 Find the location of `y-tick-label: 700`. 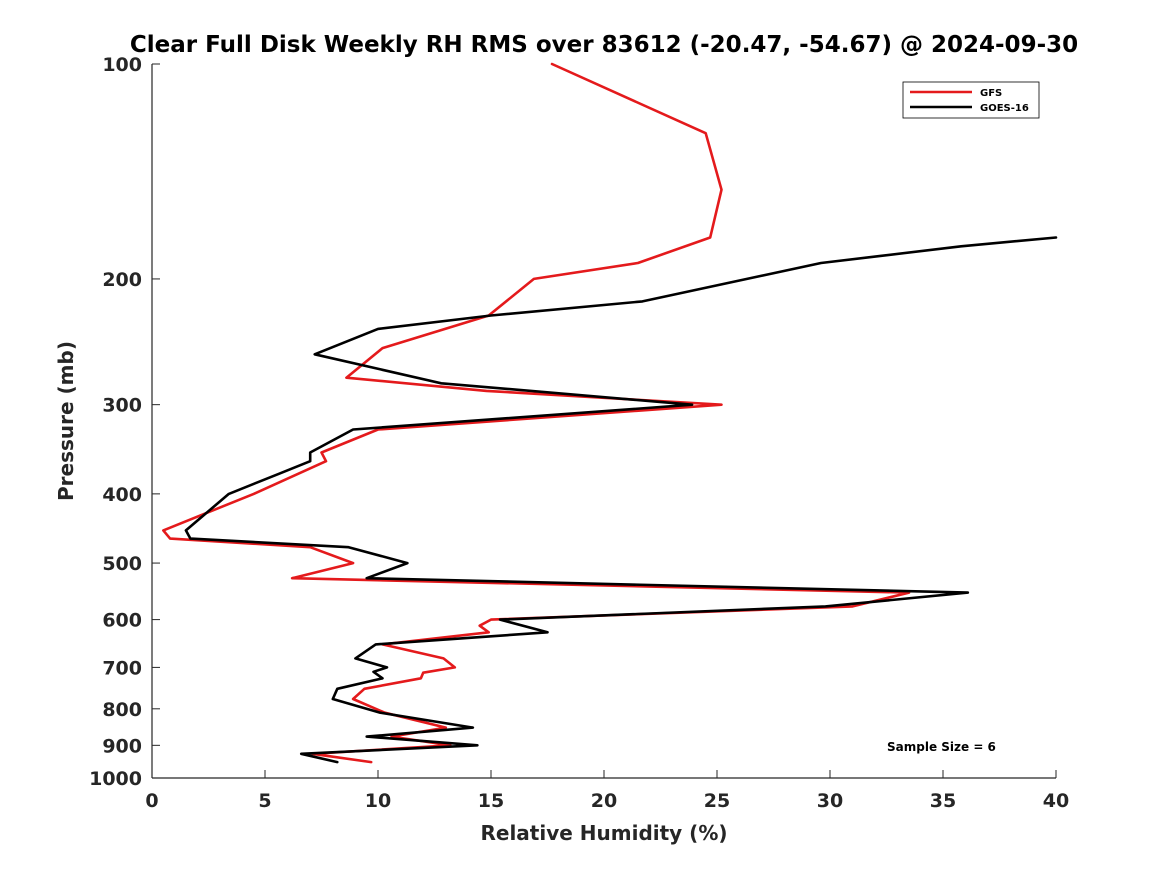

y-tick-label: 700 is located at coordinates (122, 668).